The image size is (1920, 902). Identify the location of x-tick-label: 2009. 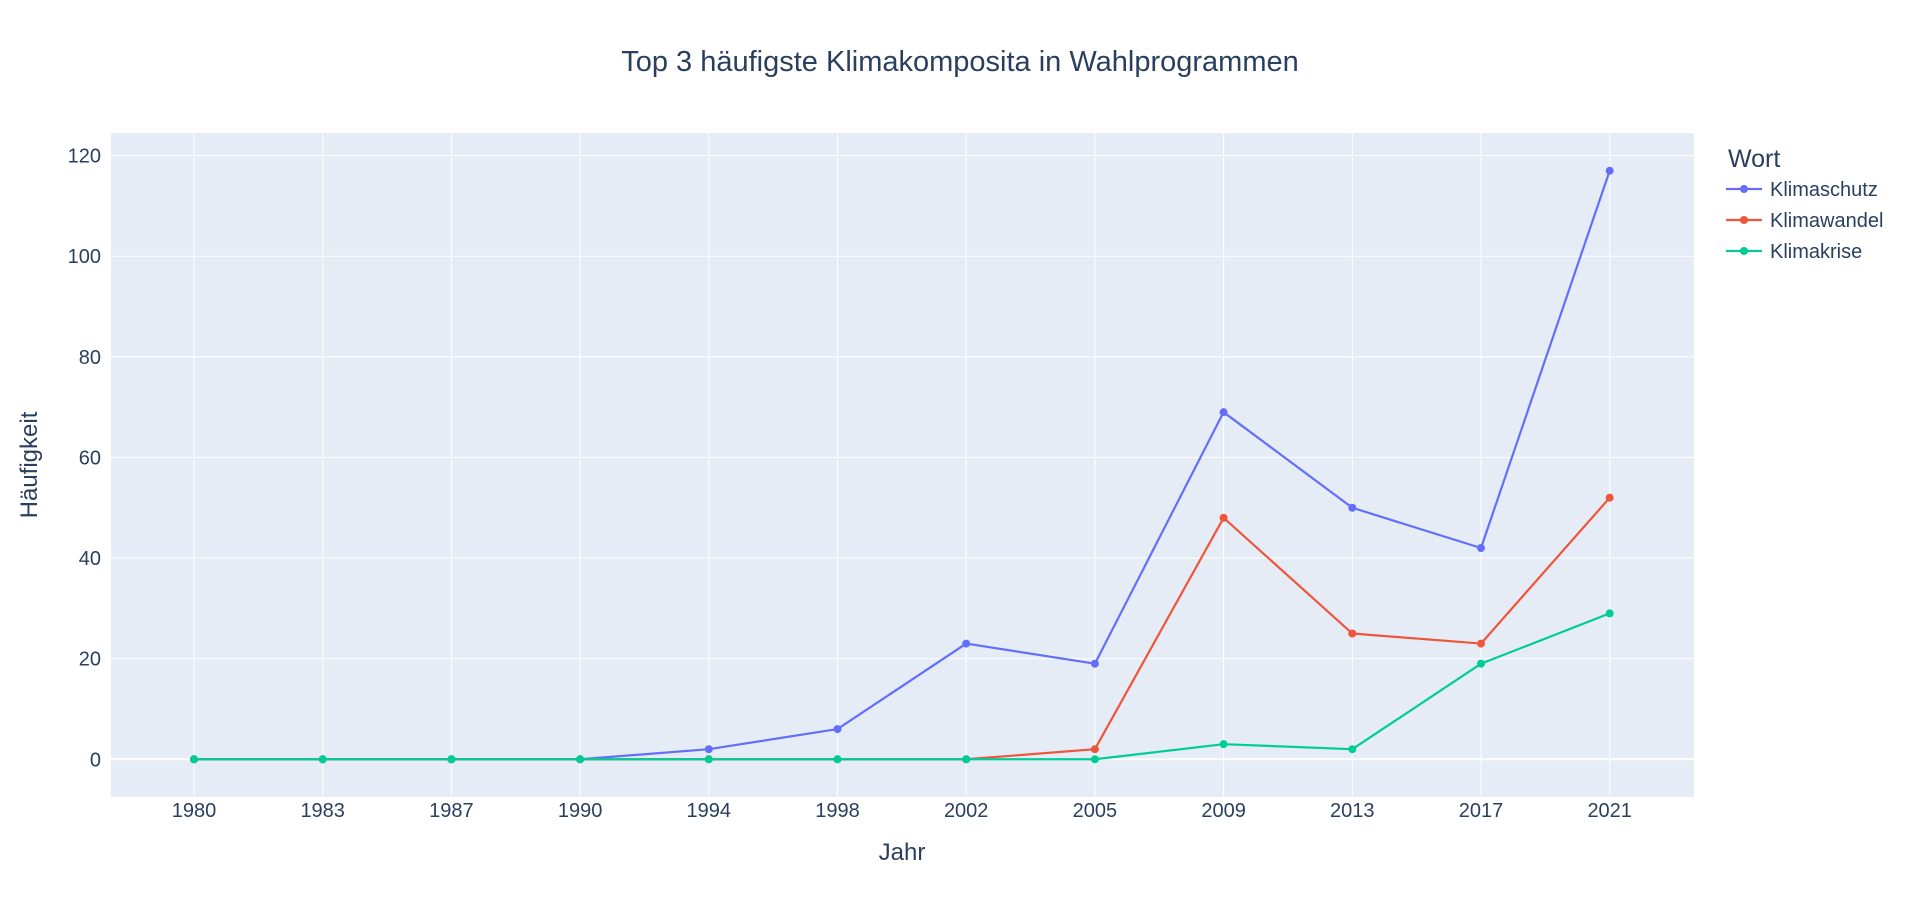
(1223, 811).